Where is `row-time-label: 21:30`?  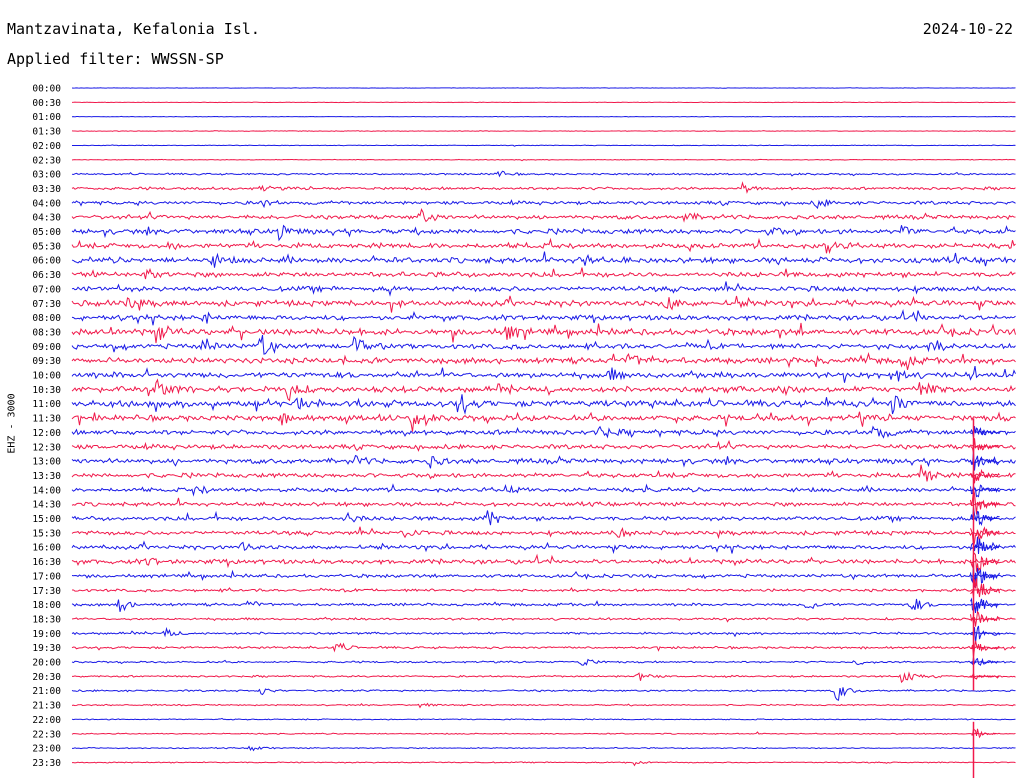
row-time-label: 21:30 is located at coordinates (46, 706).